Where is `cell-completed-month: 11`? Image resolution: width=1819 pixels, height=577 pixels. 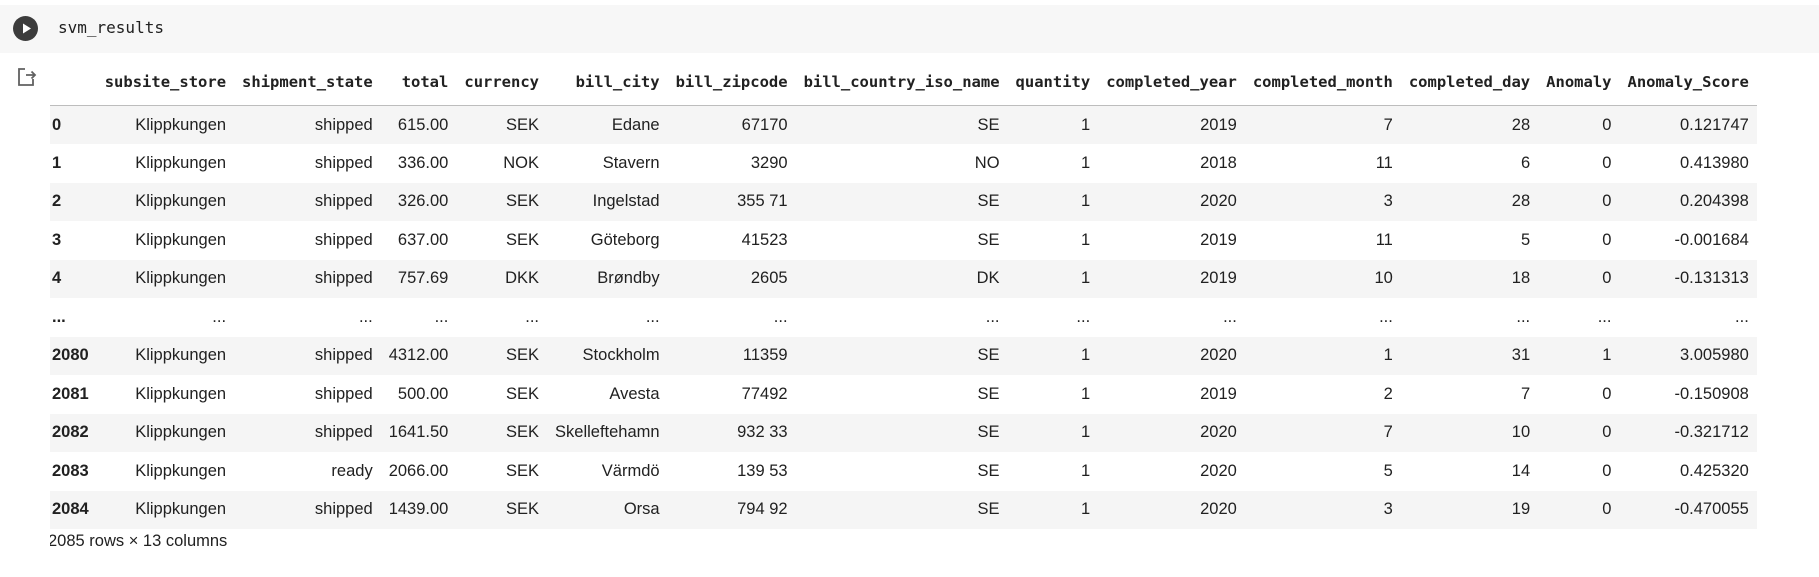 cell-completed-month: 11 is located at coordinates (1384, 239).